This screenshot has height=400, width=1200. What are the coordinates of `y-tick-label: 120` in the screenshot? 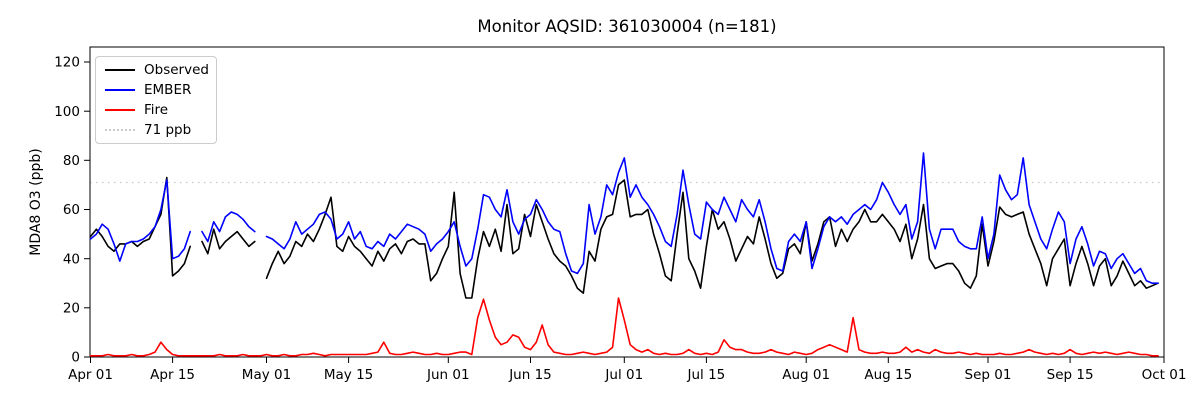 It's located at (67, 63).